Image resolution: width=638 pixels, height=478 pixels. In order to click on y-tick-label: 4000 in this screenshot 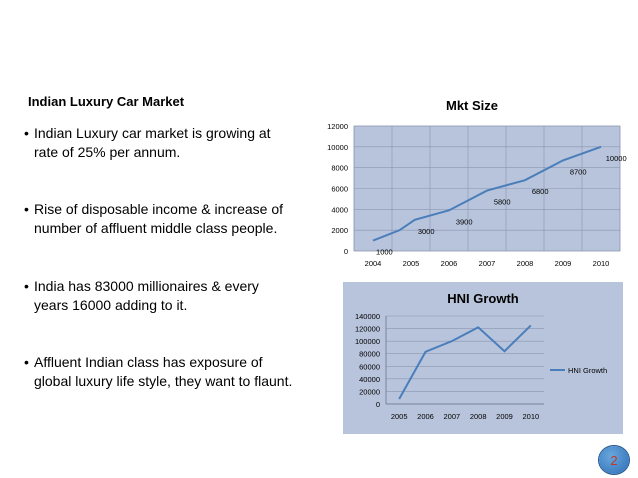, I will do `click(339, 209)`.